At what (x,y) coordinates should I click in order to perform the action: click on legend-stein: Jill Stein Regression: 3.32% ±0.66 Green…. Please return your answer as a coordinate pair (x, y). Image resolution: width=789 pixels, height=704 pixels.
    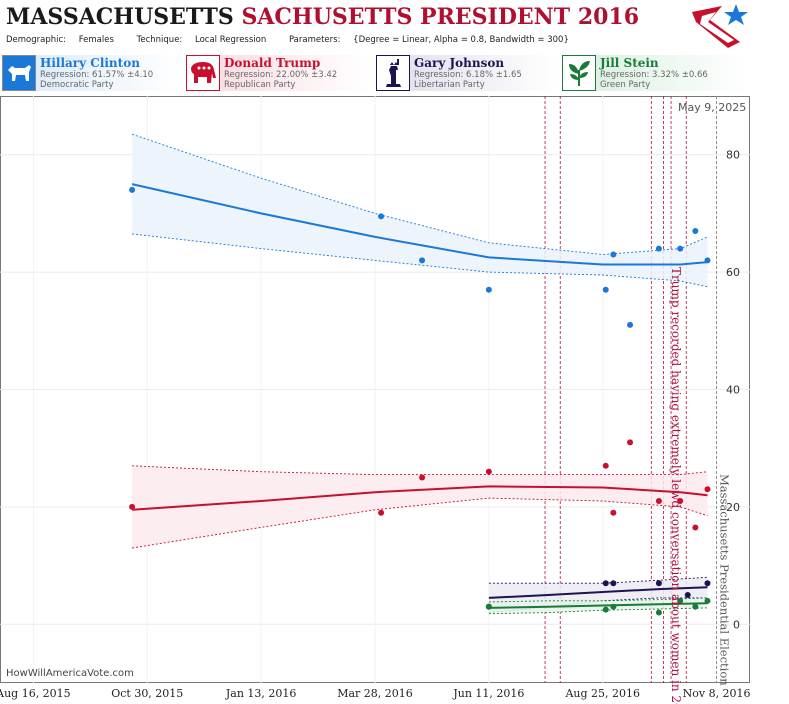
    Looking at the image, I should click on (655, 73).